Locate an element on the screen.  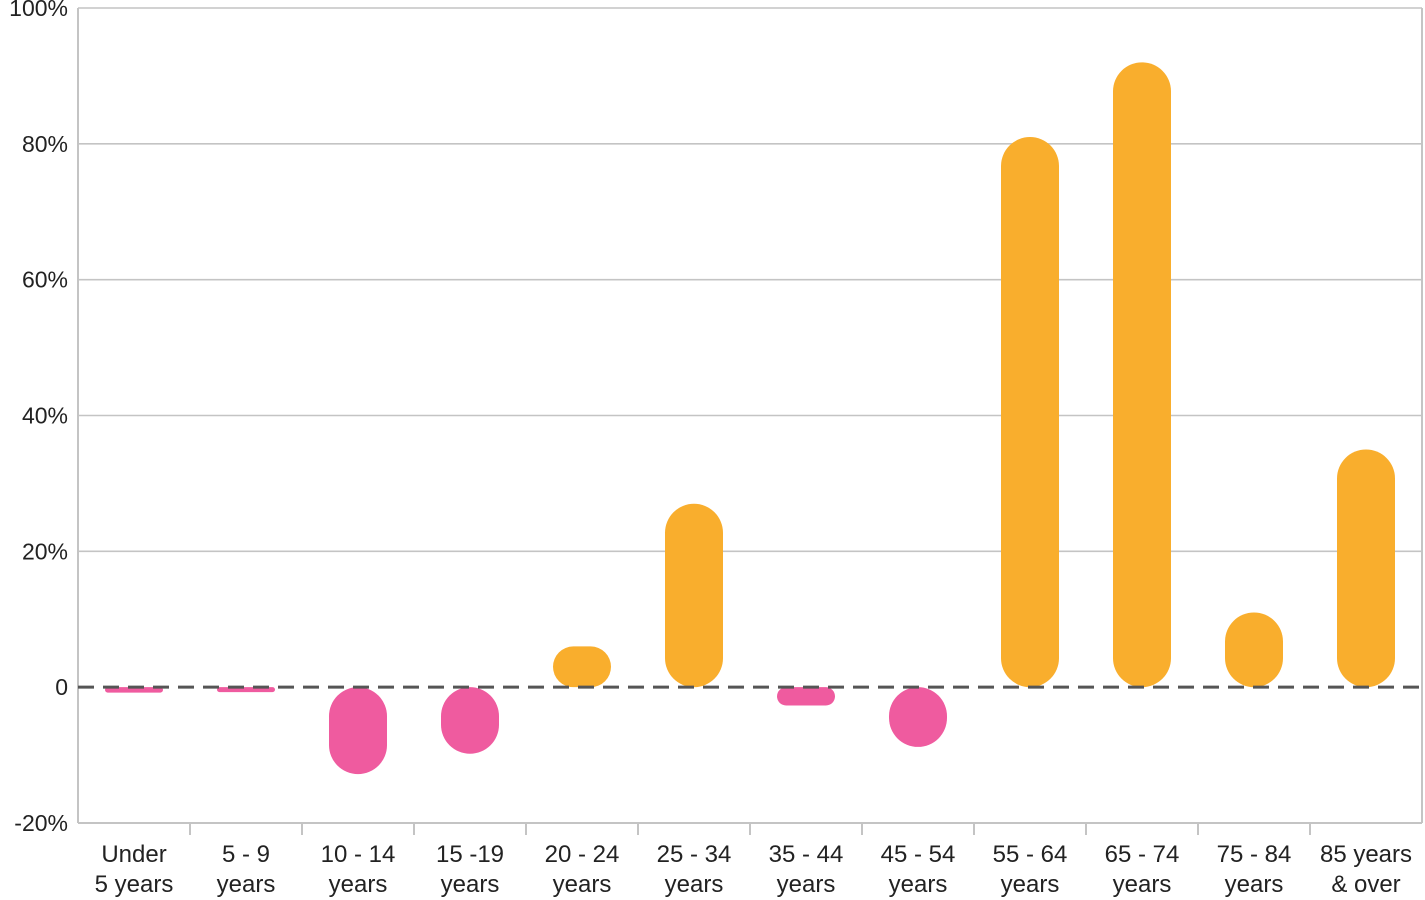
x-tick-label: 15 -19 years is located at coordinates (470, 869).